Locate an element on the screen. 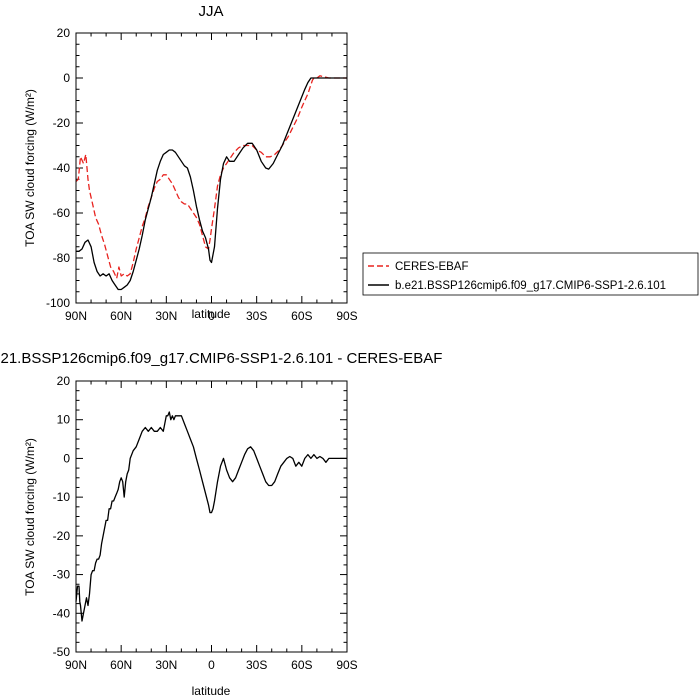 Image resolution: width=700 pixels, height=700 pixels. chart-bottom-y-tick-labels: 20 10 0 -10 -20 -30 -40 -50 is located at coordinates (62, 516).